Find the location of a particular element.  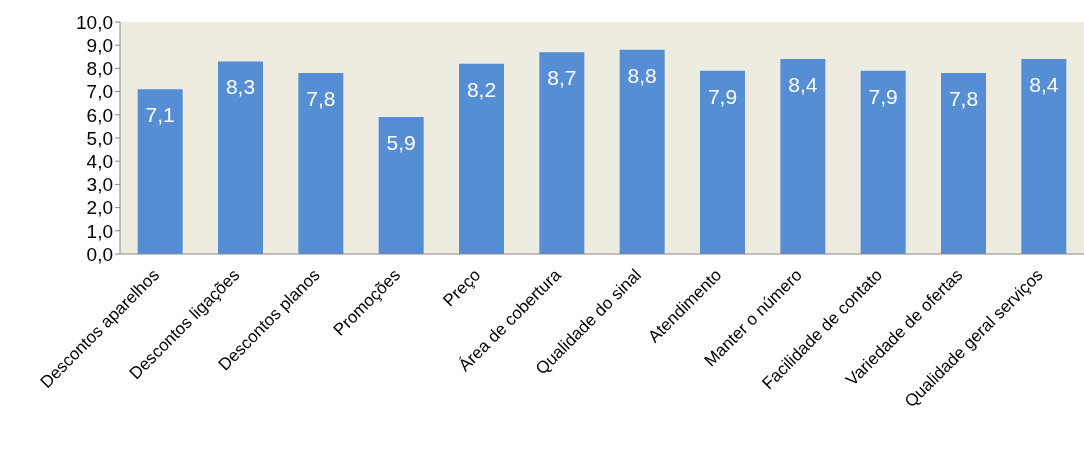

y-tick-label: 6,0 is located at coordinates (99, 115).